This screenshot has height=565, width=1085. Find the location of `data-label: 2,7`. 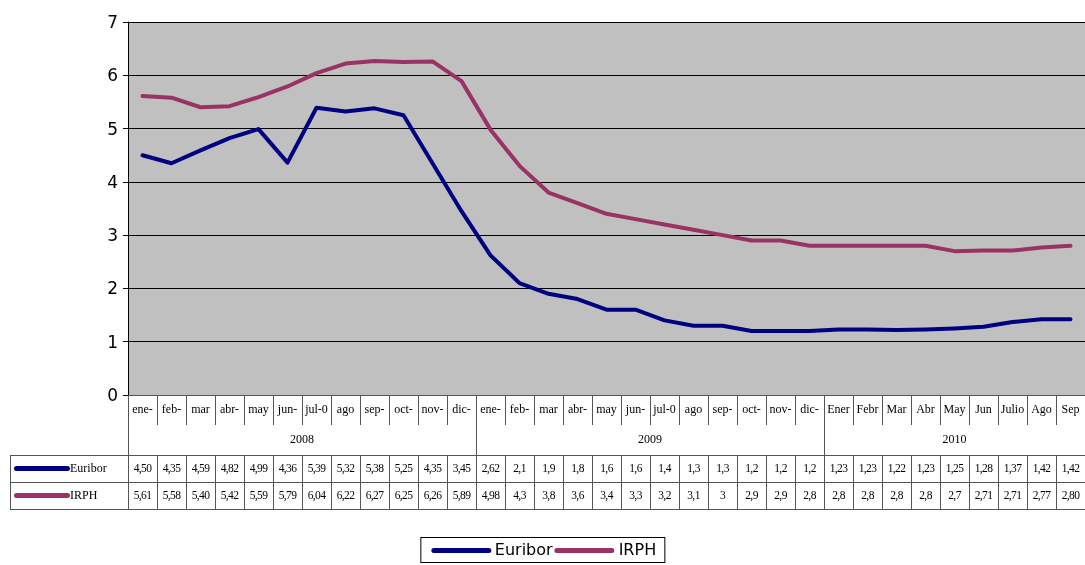

data-label: 2,7 is located at coordinates (954, 495).